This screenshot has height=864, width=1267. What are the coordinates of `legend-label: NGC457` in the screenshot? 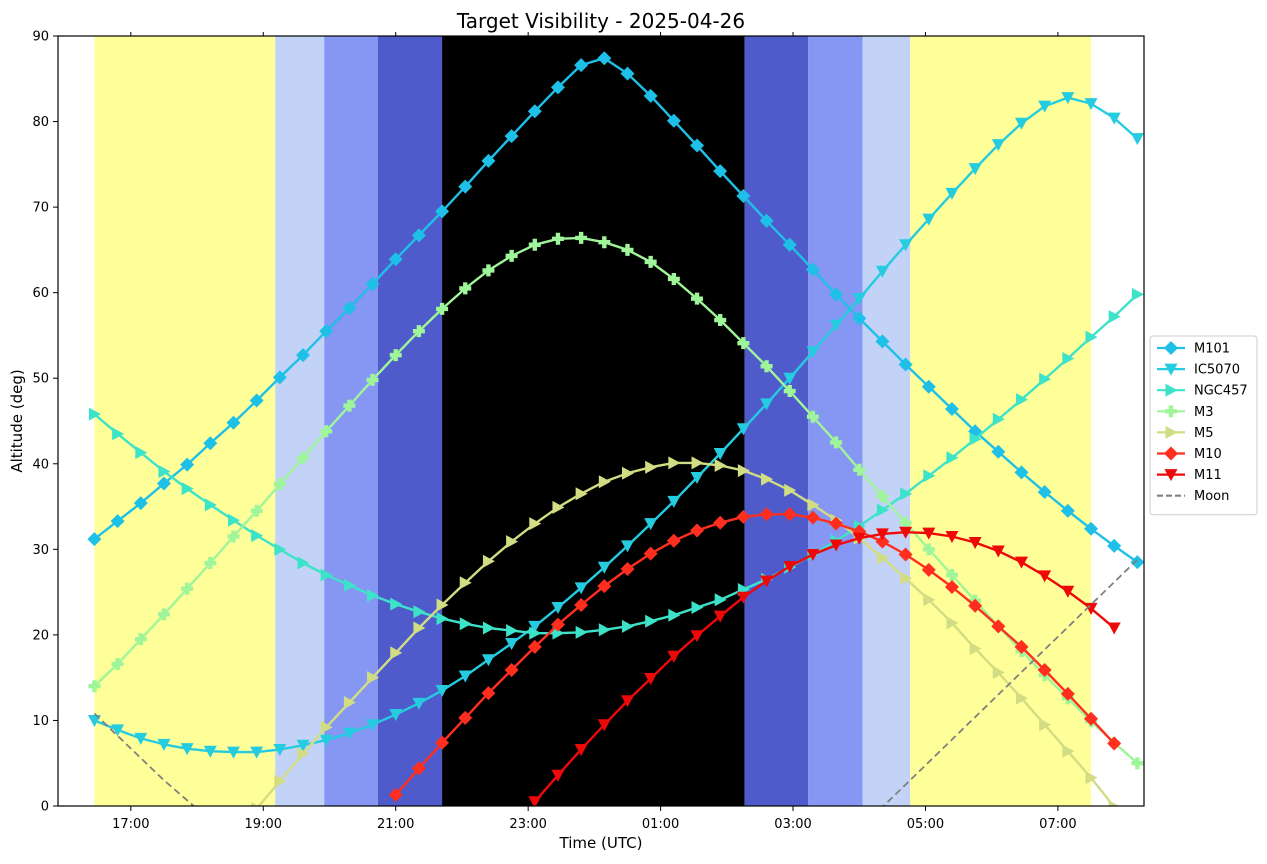 It's located at (1221, 391).